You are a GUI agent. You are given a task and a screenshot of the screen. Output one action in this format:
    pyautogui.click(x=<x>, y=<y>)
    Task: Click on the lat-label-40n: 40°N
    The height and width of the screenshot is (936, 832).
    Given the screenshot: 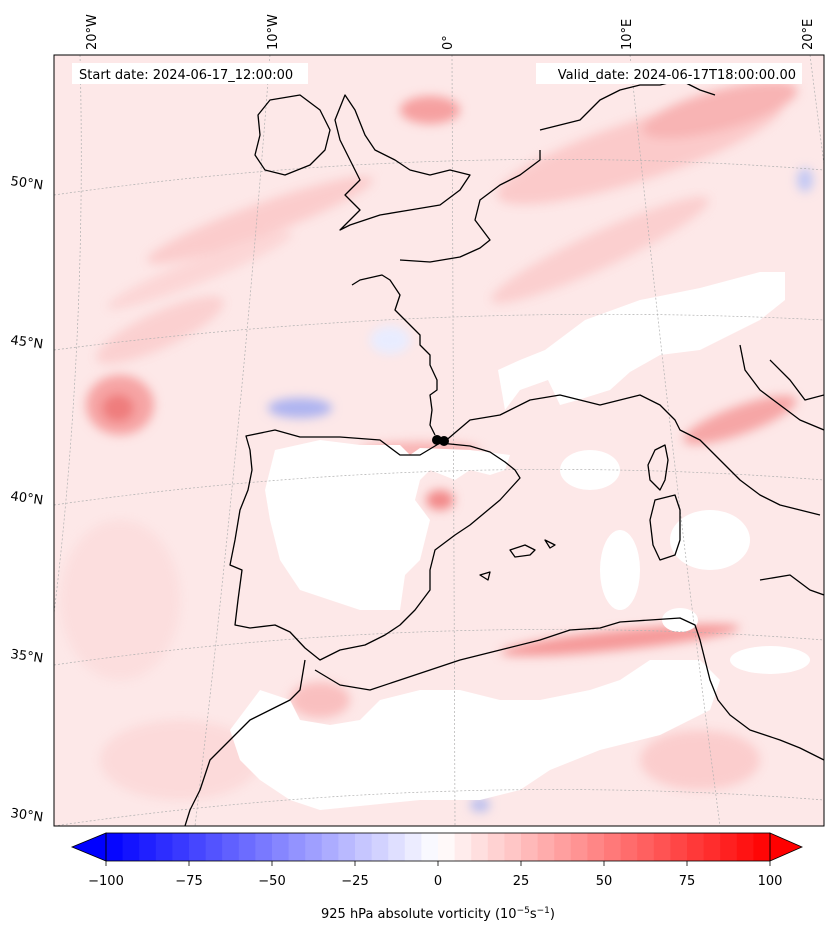 What is the action you would take?
    pyautogui.click(x=26, y=498)
    